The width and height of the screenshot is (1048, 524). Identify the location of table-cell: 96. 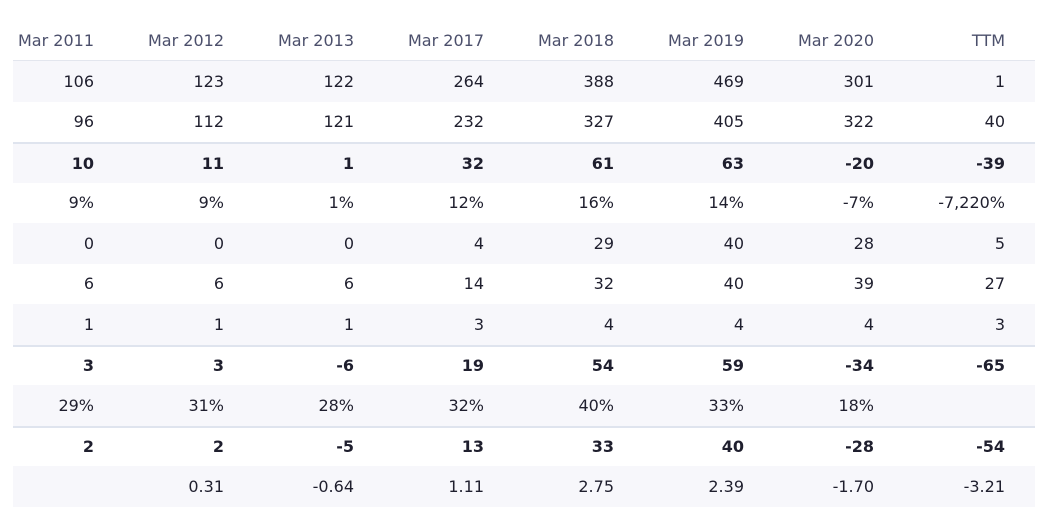
(83, 122).